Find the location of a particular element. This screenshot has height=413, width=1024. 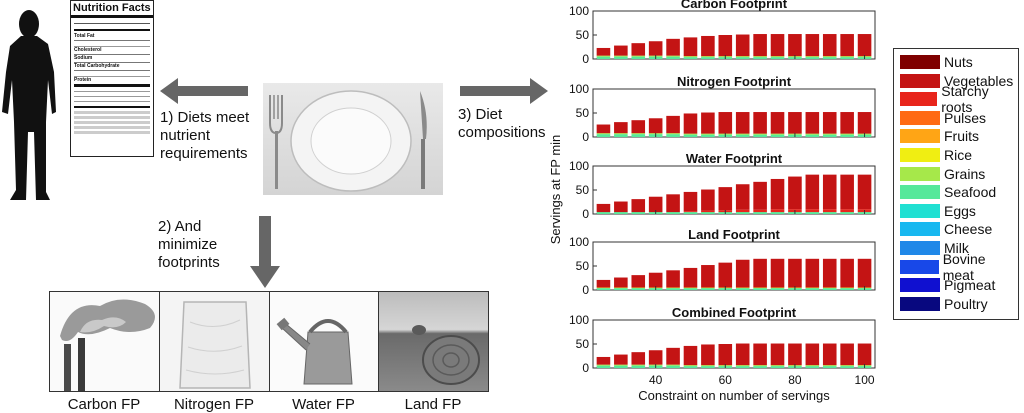

chart-title: Carbon Footprint is located at coordinates (734, 5).